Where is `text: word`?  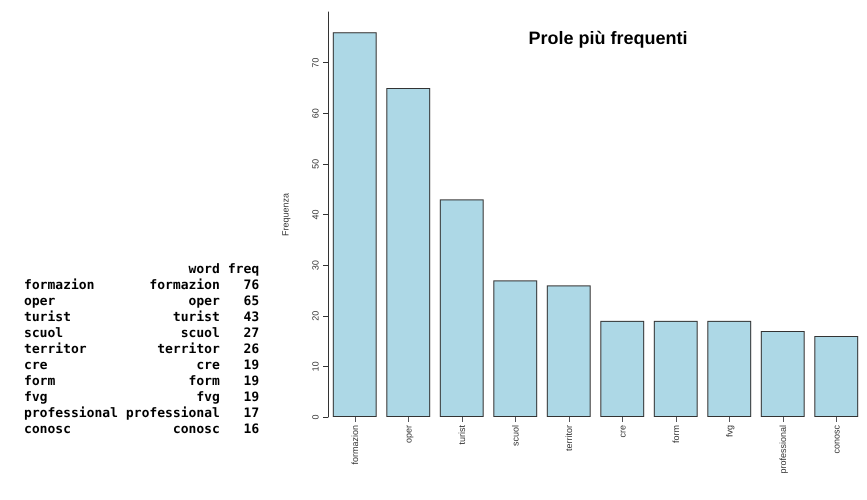
text: word is located at coordinates (204, 270).